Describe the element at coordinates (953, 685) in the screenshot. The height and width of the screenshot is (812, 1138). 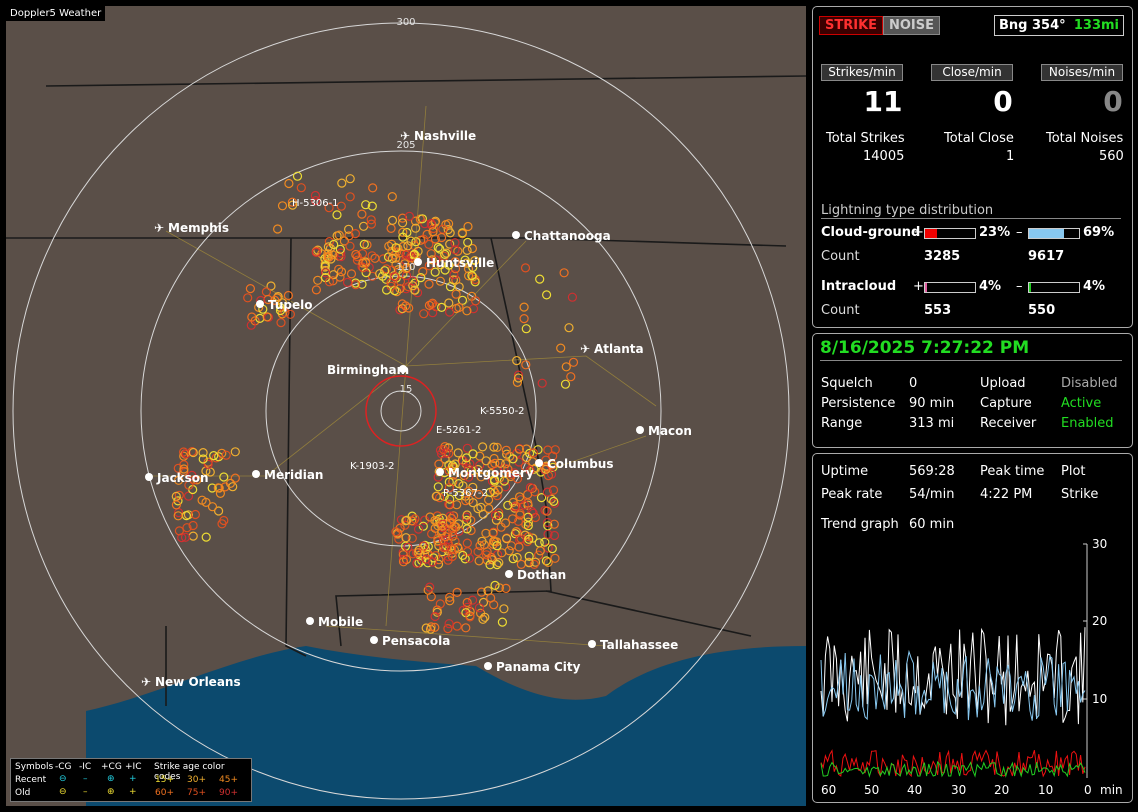
I see `negative-cg-line` at that location.